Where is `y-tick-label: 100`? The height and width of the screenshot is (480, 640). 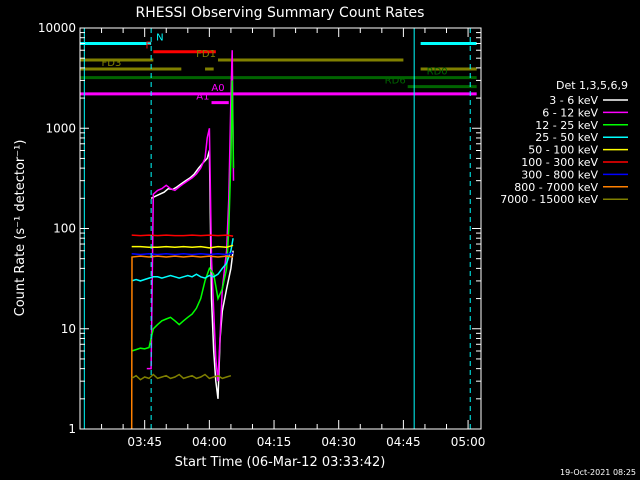 y-tick-label: 100 is located at coordinates (64, 229).